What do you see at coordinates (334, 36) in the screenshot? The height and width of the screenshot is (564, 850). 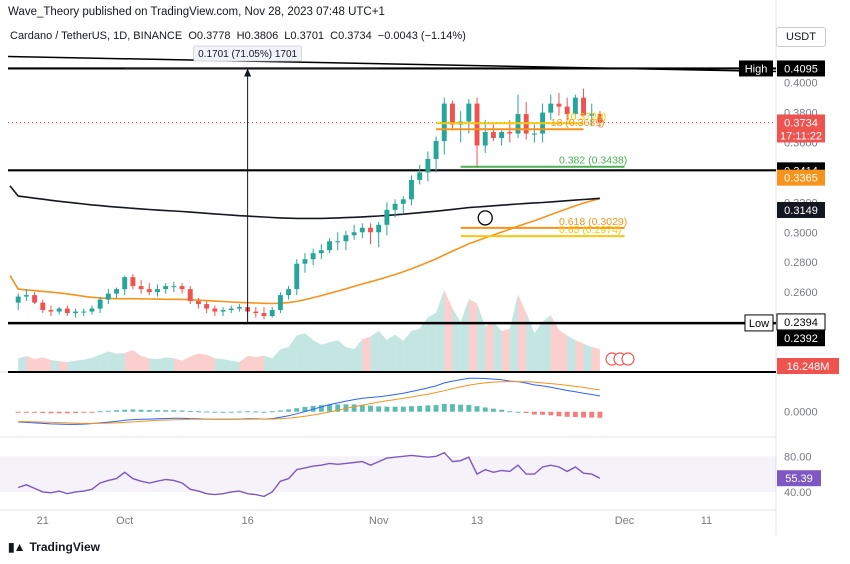 I see `close-label: C` at bounding box center [334, 36].